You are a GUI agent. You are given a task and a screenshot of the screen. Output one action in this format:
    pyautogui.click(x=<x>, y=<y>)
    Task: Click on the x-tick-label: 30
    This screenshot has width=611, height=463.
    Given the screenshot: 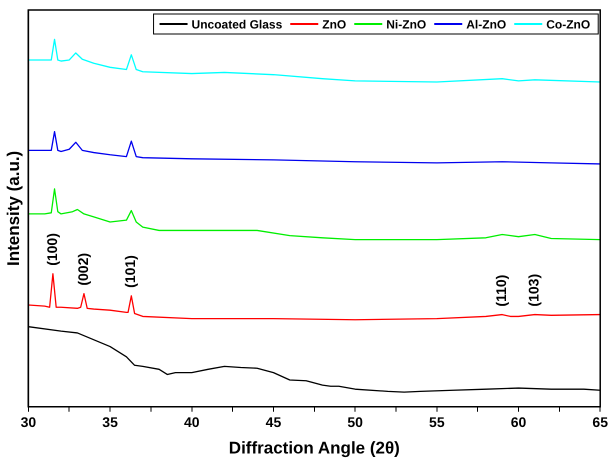 What is the action you would take?
    pyautogui.click(x=28, y=422)
    